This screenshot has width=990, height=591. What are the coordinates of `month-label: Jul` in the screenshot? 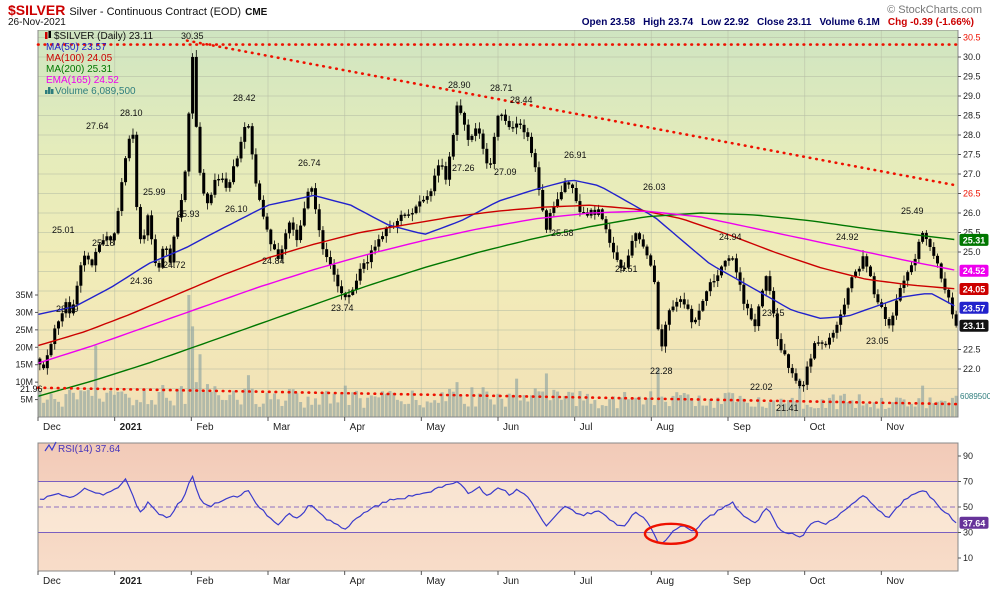 It's located at (586, 427).